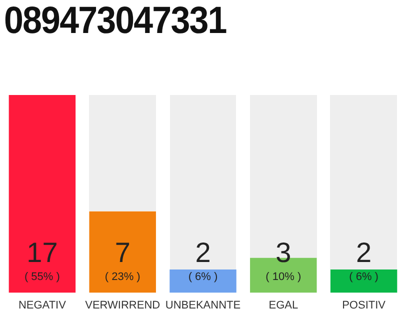 This screenshot has width=410, height=320. Describe the element at coordinates (283, 305) in the screenshot. I see `x-tick-label: EGAL` at that location.